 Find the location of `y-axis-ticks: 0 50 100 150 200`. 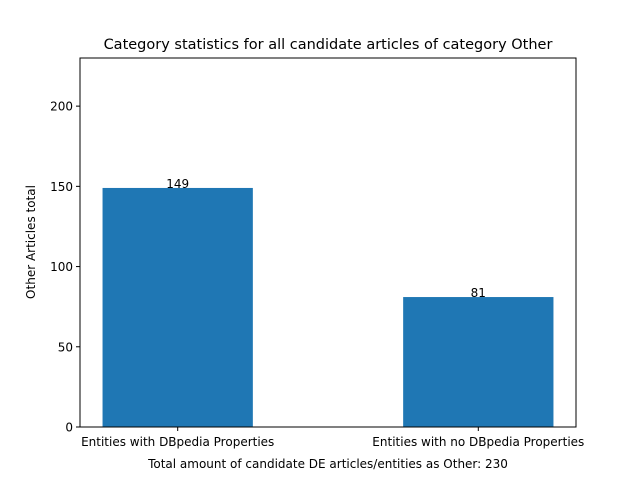

y-axis-ticks: 0 50 100 150 200 is located at coordinates (65, 267).